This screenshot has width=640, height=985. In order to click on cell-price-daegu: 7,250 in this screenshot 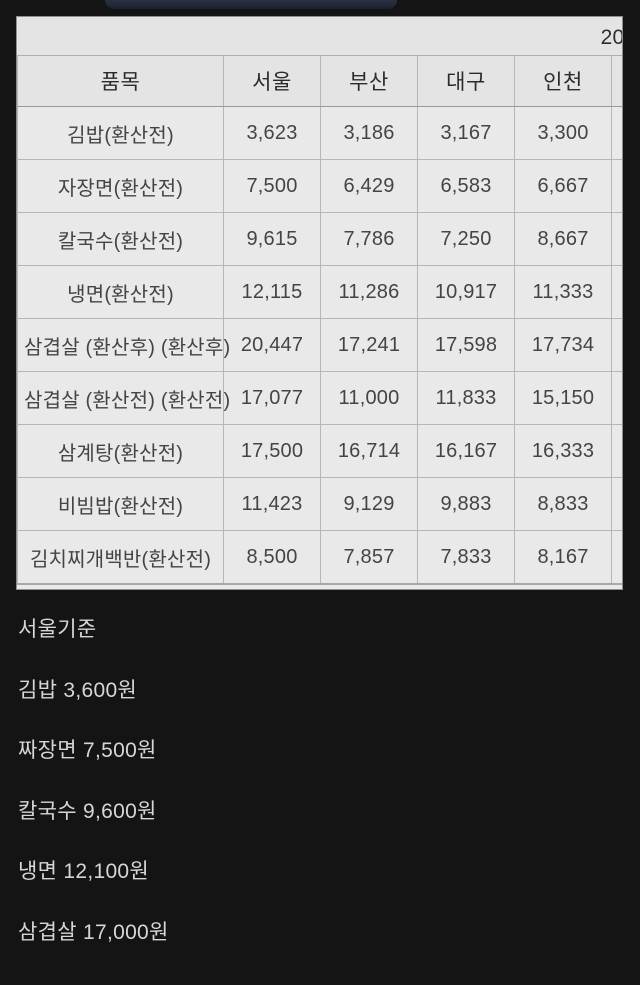, I will do `click(466, 239)`.